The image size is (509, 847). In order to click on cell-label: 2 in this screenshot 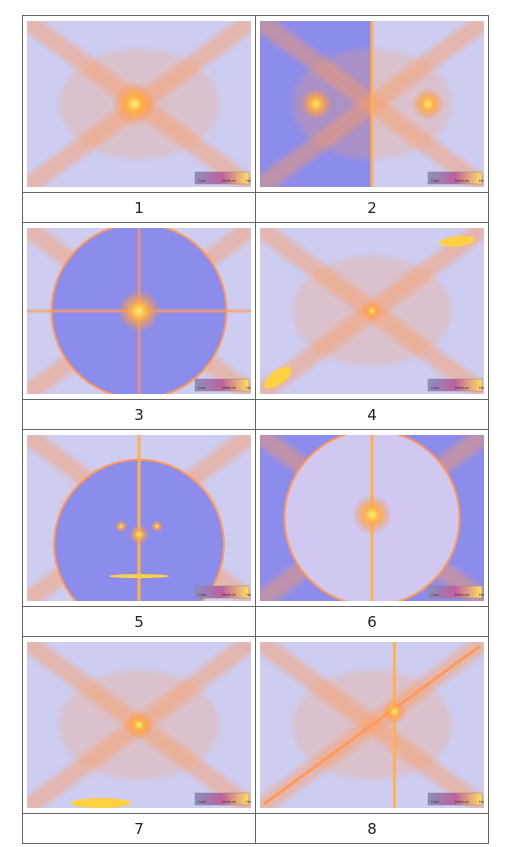, I will do `click(372, 207)`.